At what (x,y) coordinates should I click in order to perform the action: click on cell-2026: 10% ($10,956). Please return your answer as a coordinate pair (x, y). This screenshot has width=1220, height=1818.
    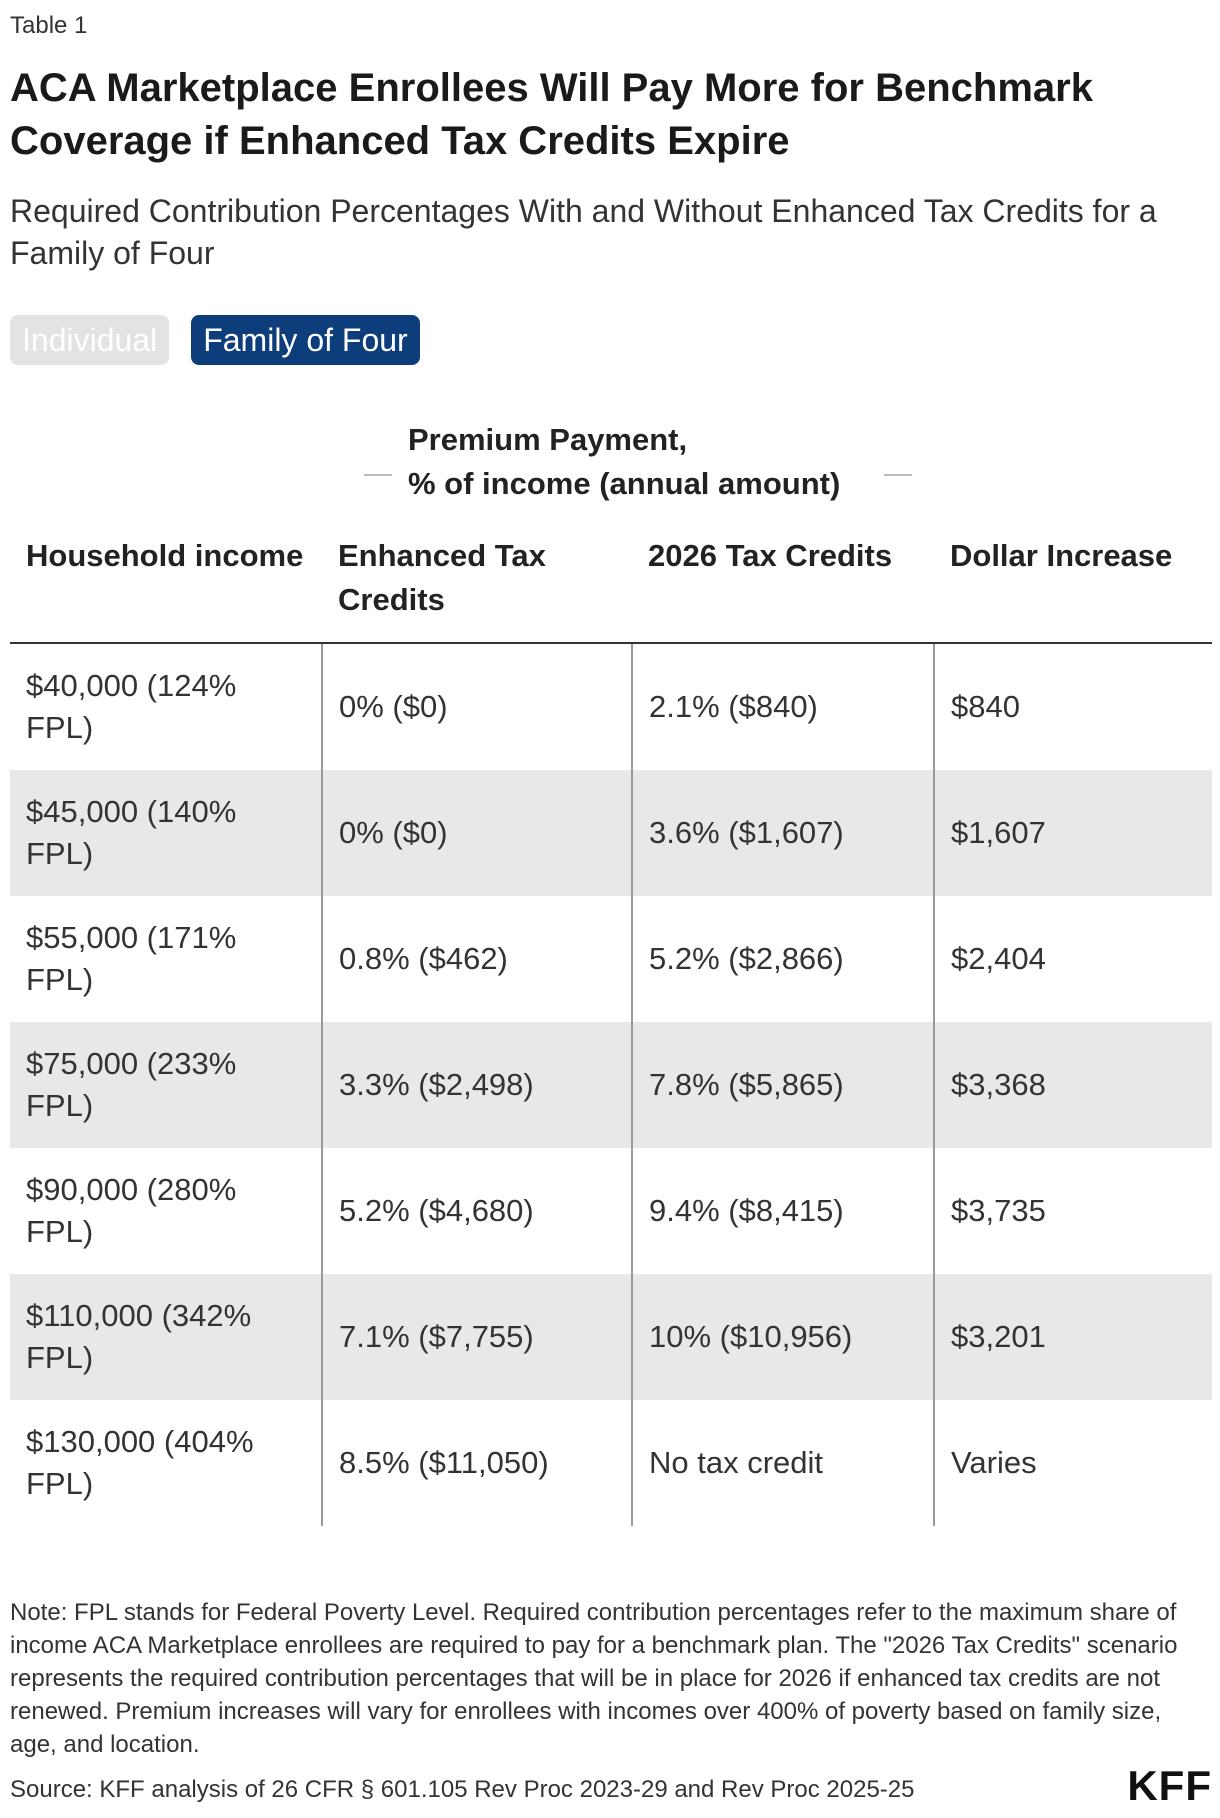
    Looking at the image, I should click on (782, 1337).